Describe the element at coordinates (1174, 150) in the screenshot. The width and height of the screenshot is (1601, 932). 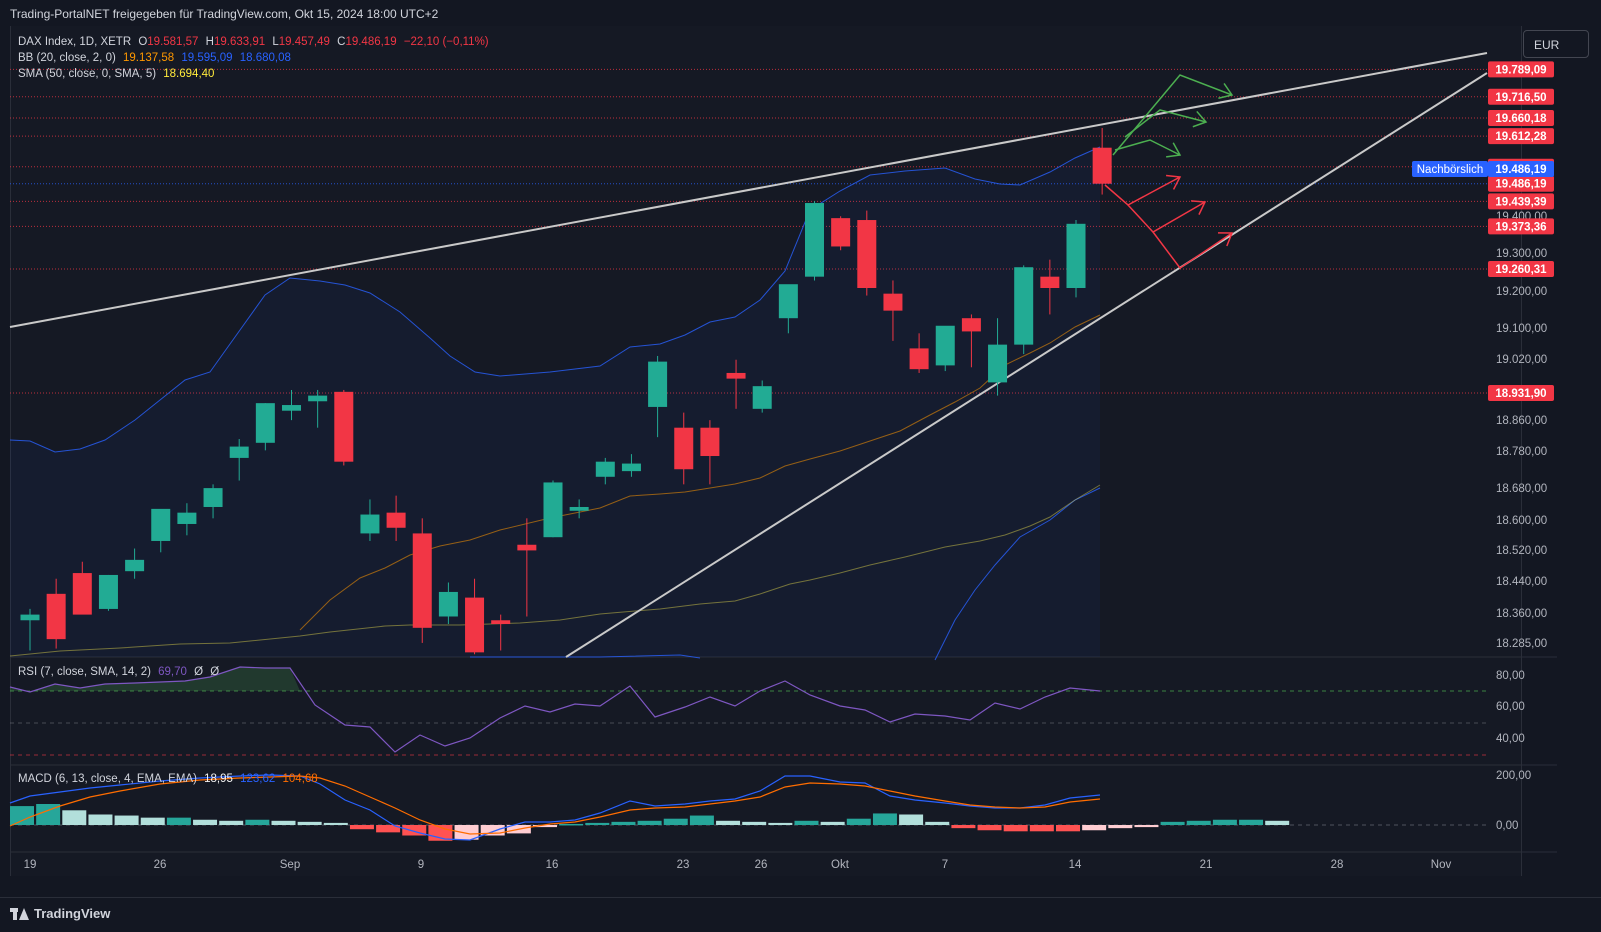
I see `scenario-arrow-up-3-head` at that location.